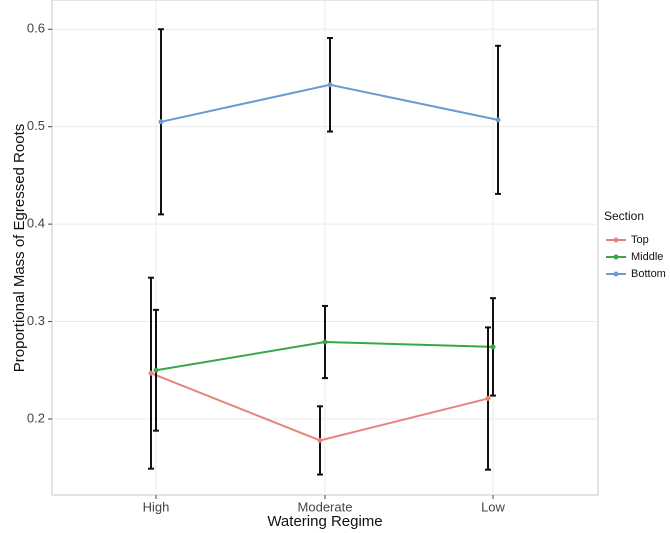 The height and width of the screenshot is (533, 670). Describe the element at coordinates (325, 506) in the screenshot. I see `x-tick-label: Moderate` at that location.